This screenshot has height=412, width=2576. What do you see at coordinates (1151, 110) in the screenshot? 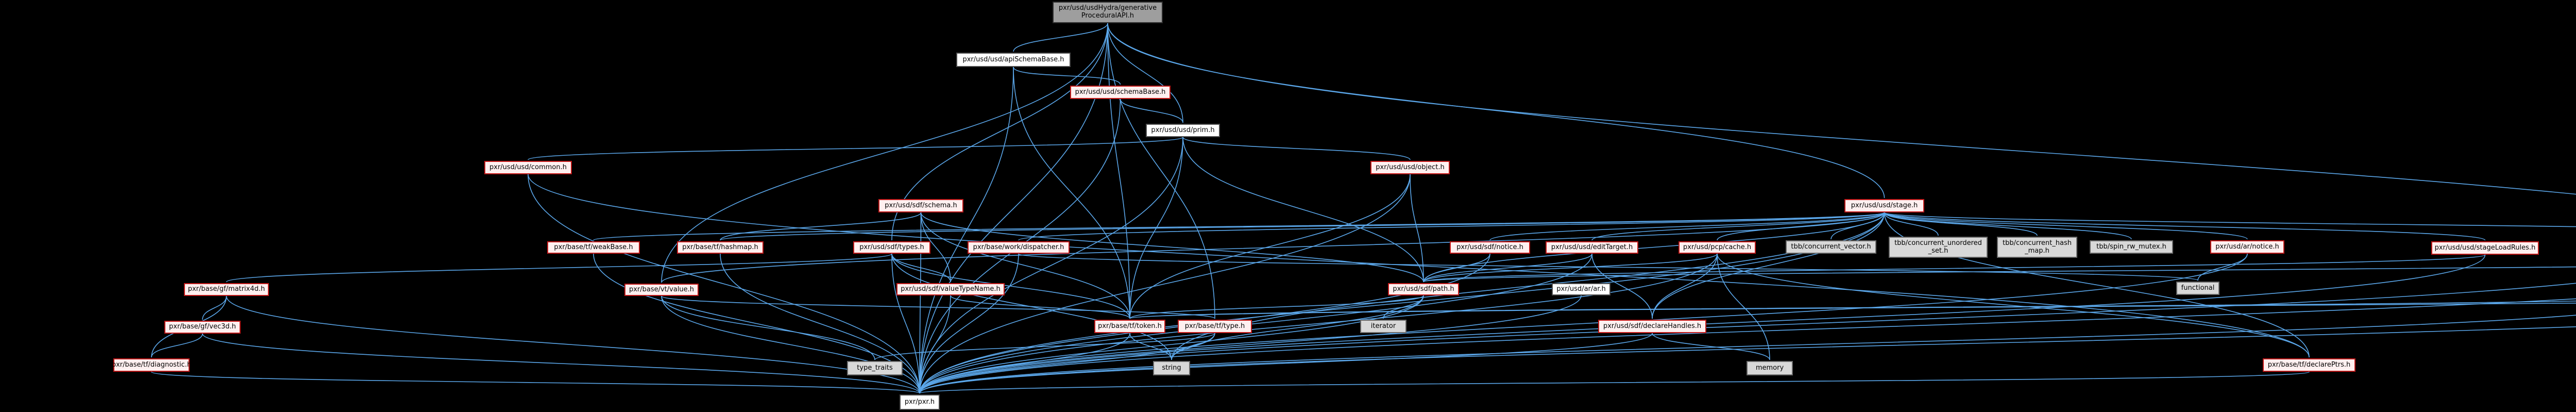
I see `include-edge-n2-n3` at bounding box center [1151, 110].